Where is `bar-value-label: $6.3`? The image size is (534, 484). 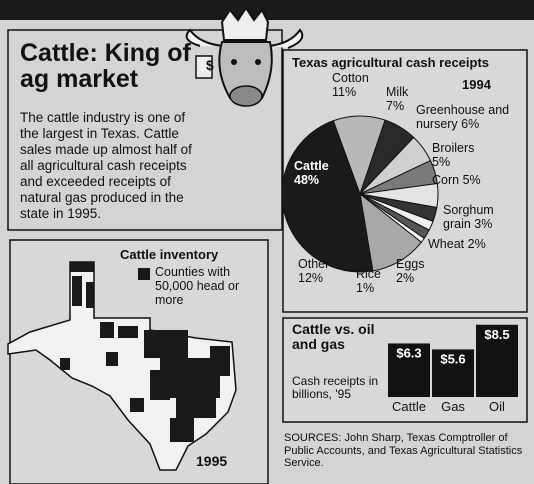
bar-value-label: $6.3 is located at coordinates (408, 352).